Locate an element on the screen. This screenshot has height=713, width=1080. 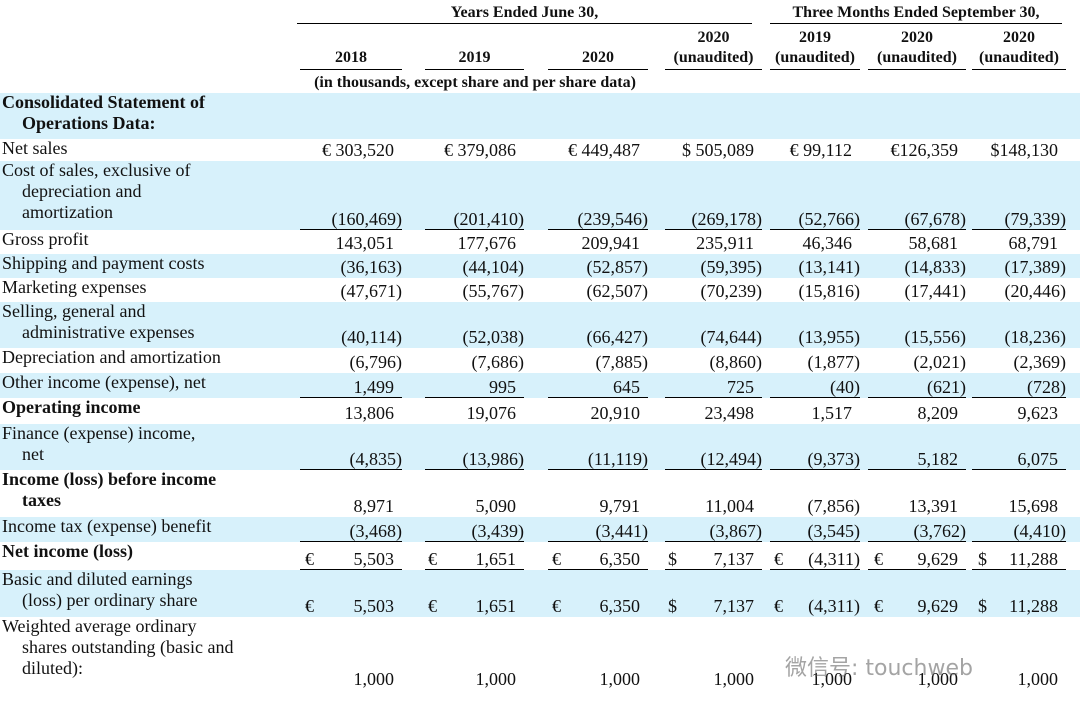
cell-value: € 99,112 is located at coordinates (820, 150).